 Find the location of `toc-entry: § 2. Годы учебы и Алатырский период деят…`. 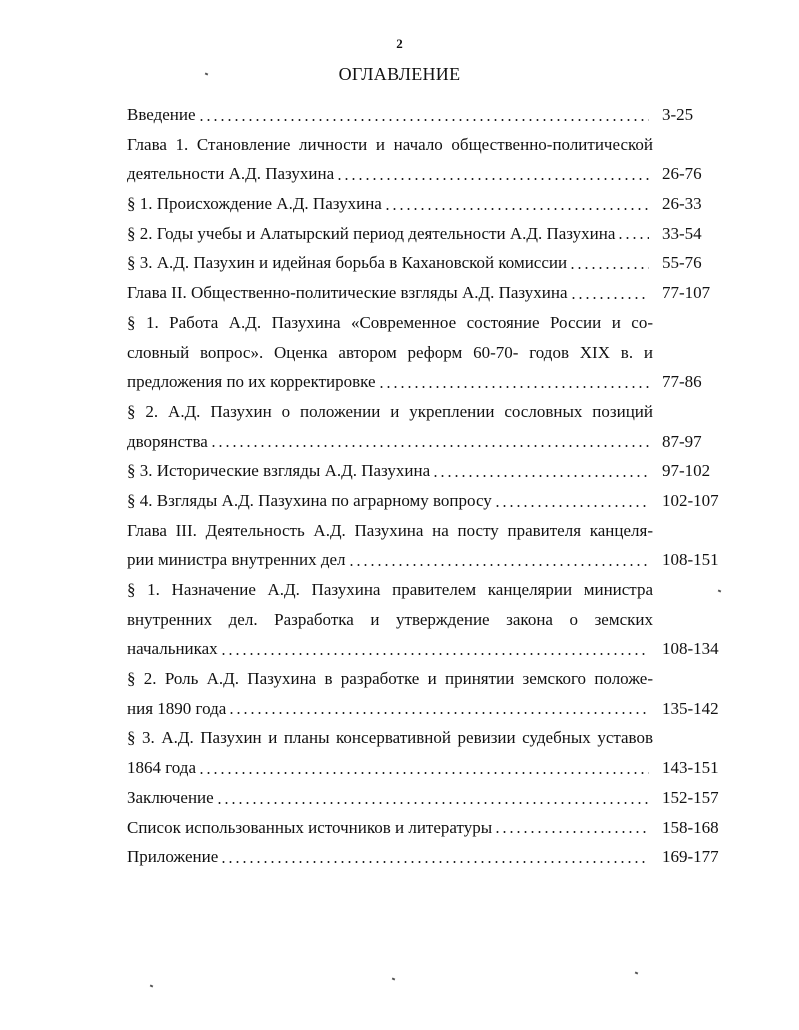

toc-entry: § 2. Годы учебы и Алатырский период деят… is located at coordinates (427, 234).